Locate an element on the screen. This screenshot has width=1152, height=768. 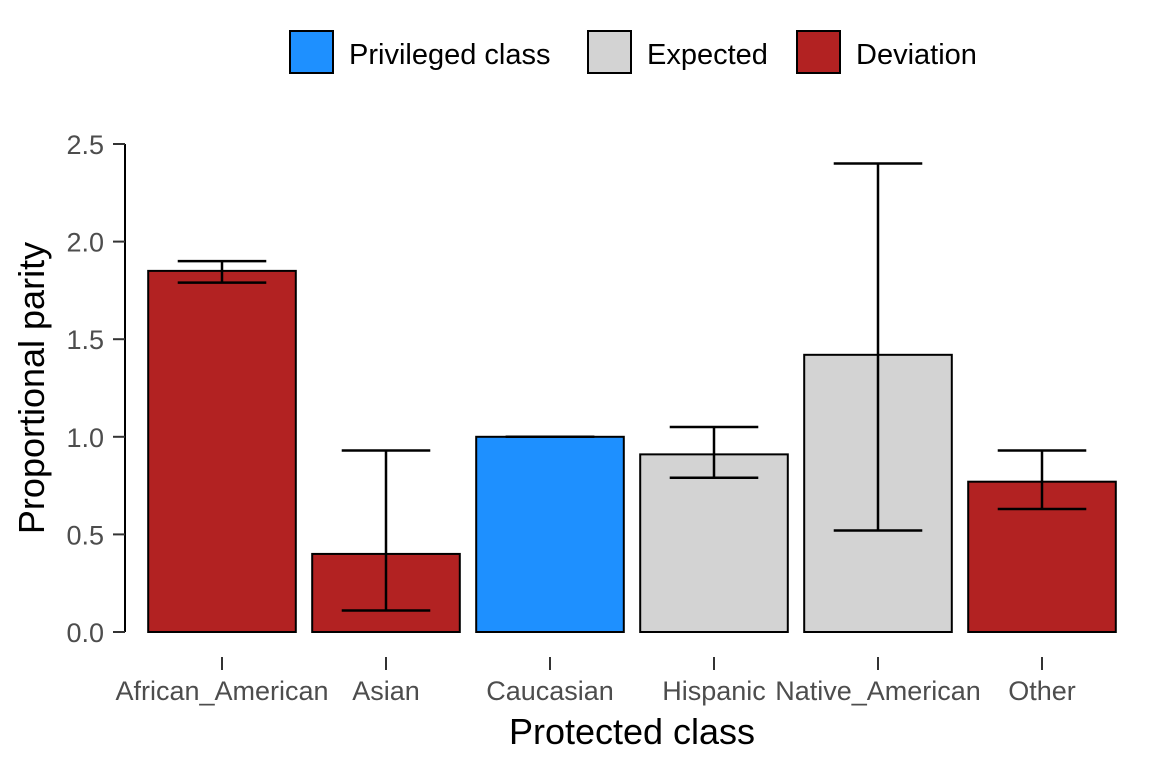
legend-label-privileged: Privileged class is located at coordinates (449, 55).